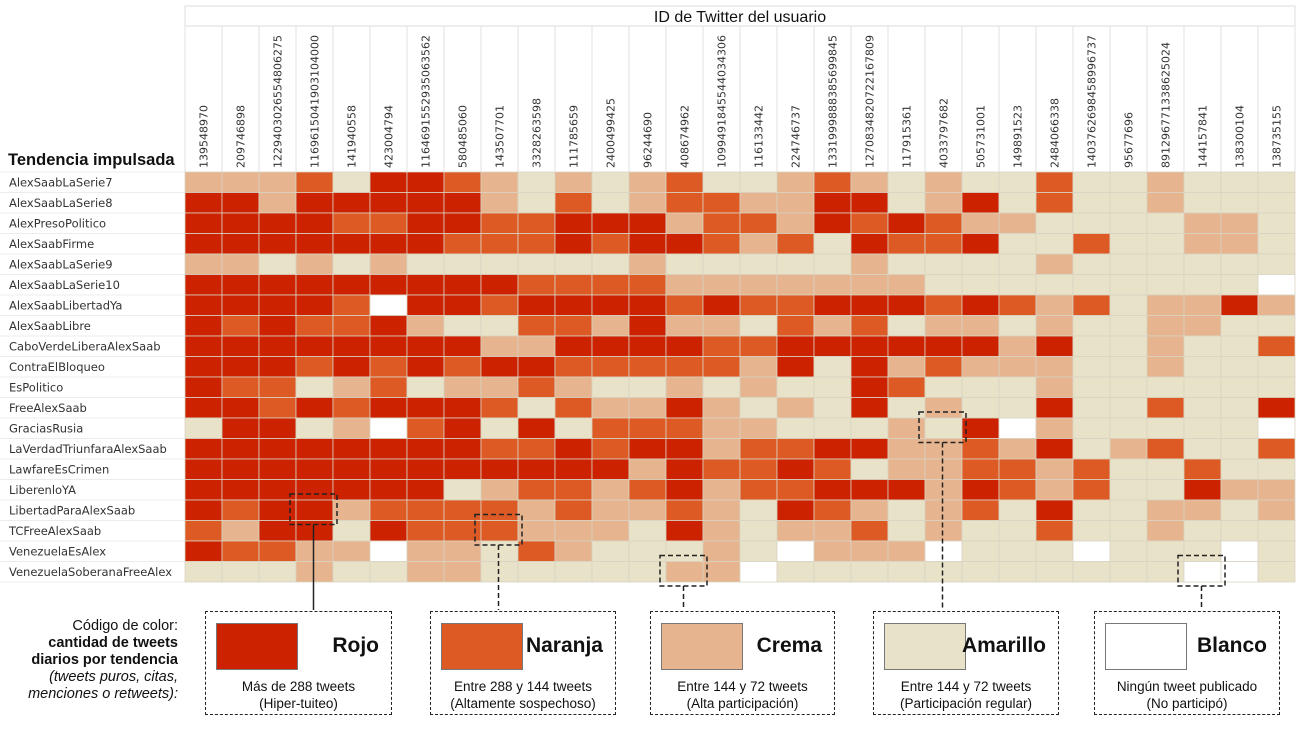 This screenshot has height=730, width=1300. Describe the element at coordinates (574, 136) in the screenshot. I see `column-header-label: 111785659` at that location.